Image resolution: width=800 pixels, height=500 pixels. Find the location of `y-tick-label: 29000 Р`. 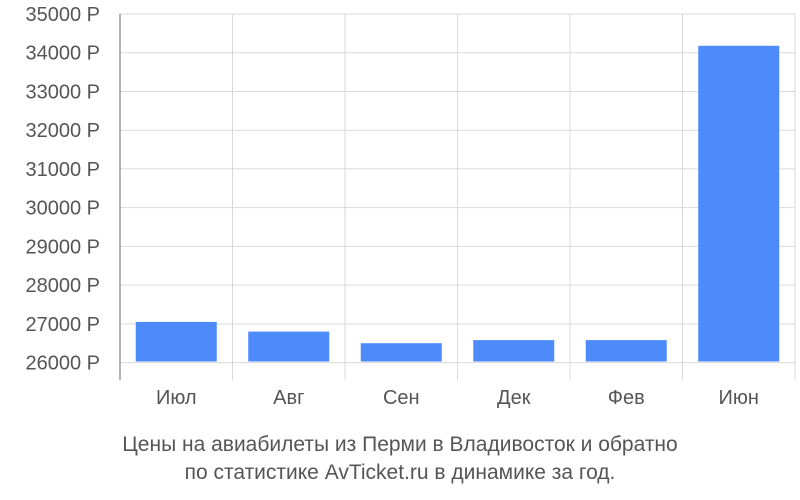

y-tick-label: 29000 Р is located at coordinates (62, 247).